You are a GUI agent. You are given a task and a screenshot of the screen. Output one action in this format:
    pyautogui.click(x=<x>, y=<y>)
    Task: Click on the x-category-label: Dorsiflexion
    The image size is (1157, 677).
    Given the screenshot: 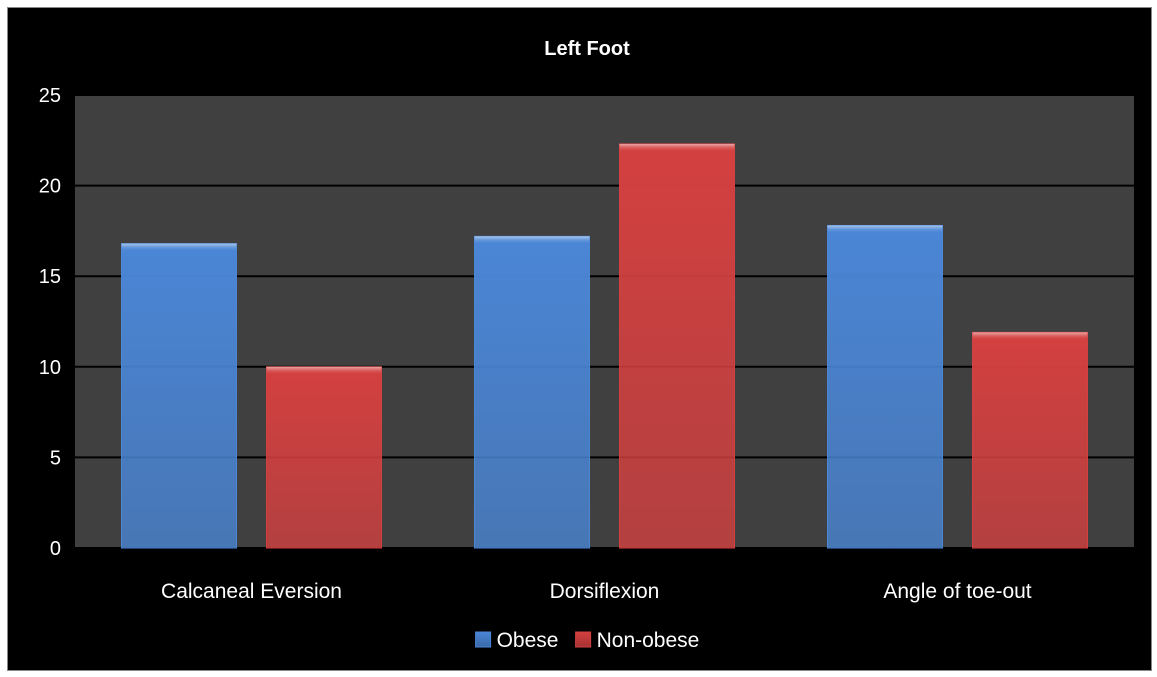 What is the action you would take?
    pyautogui.click(x=605, y=591)
    